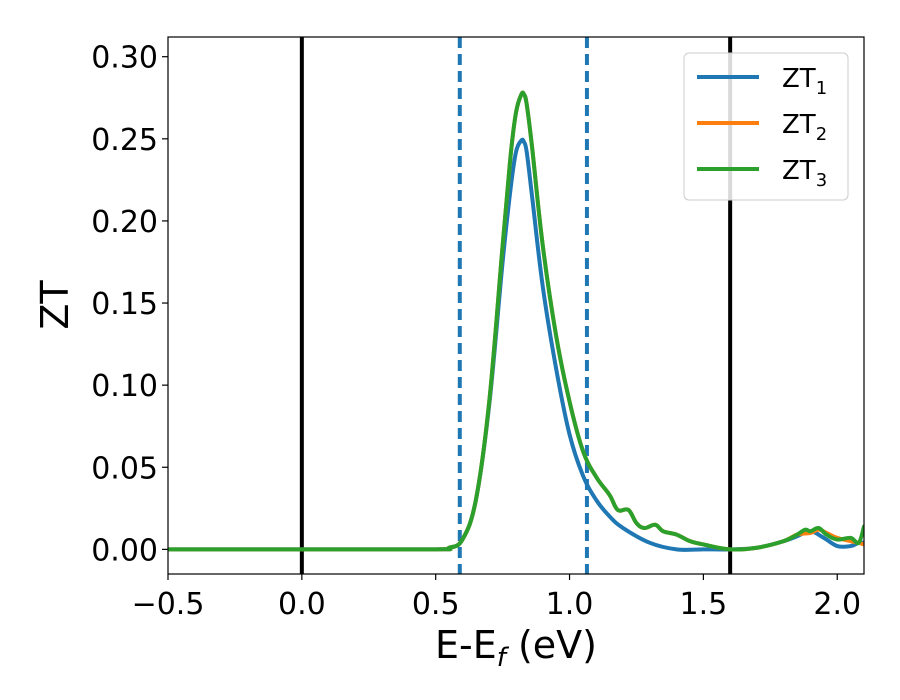 Image resolution: width=900 pixels, height=700 pixels. Describe the element at coordinates (124, 222) in the screenshot. I see `y-tick-label: 0.20` at that location.